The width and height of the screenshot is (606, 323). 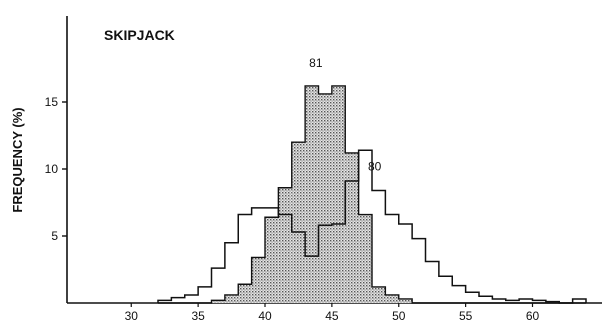 I want to click on series-label-81: 81, so click(x=316, y=63).